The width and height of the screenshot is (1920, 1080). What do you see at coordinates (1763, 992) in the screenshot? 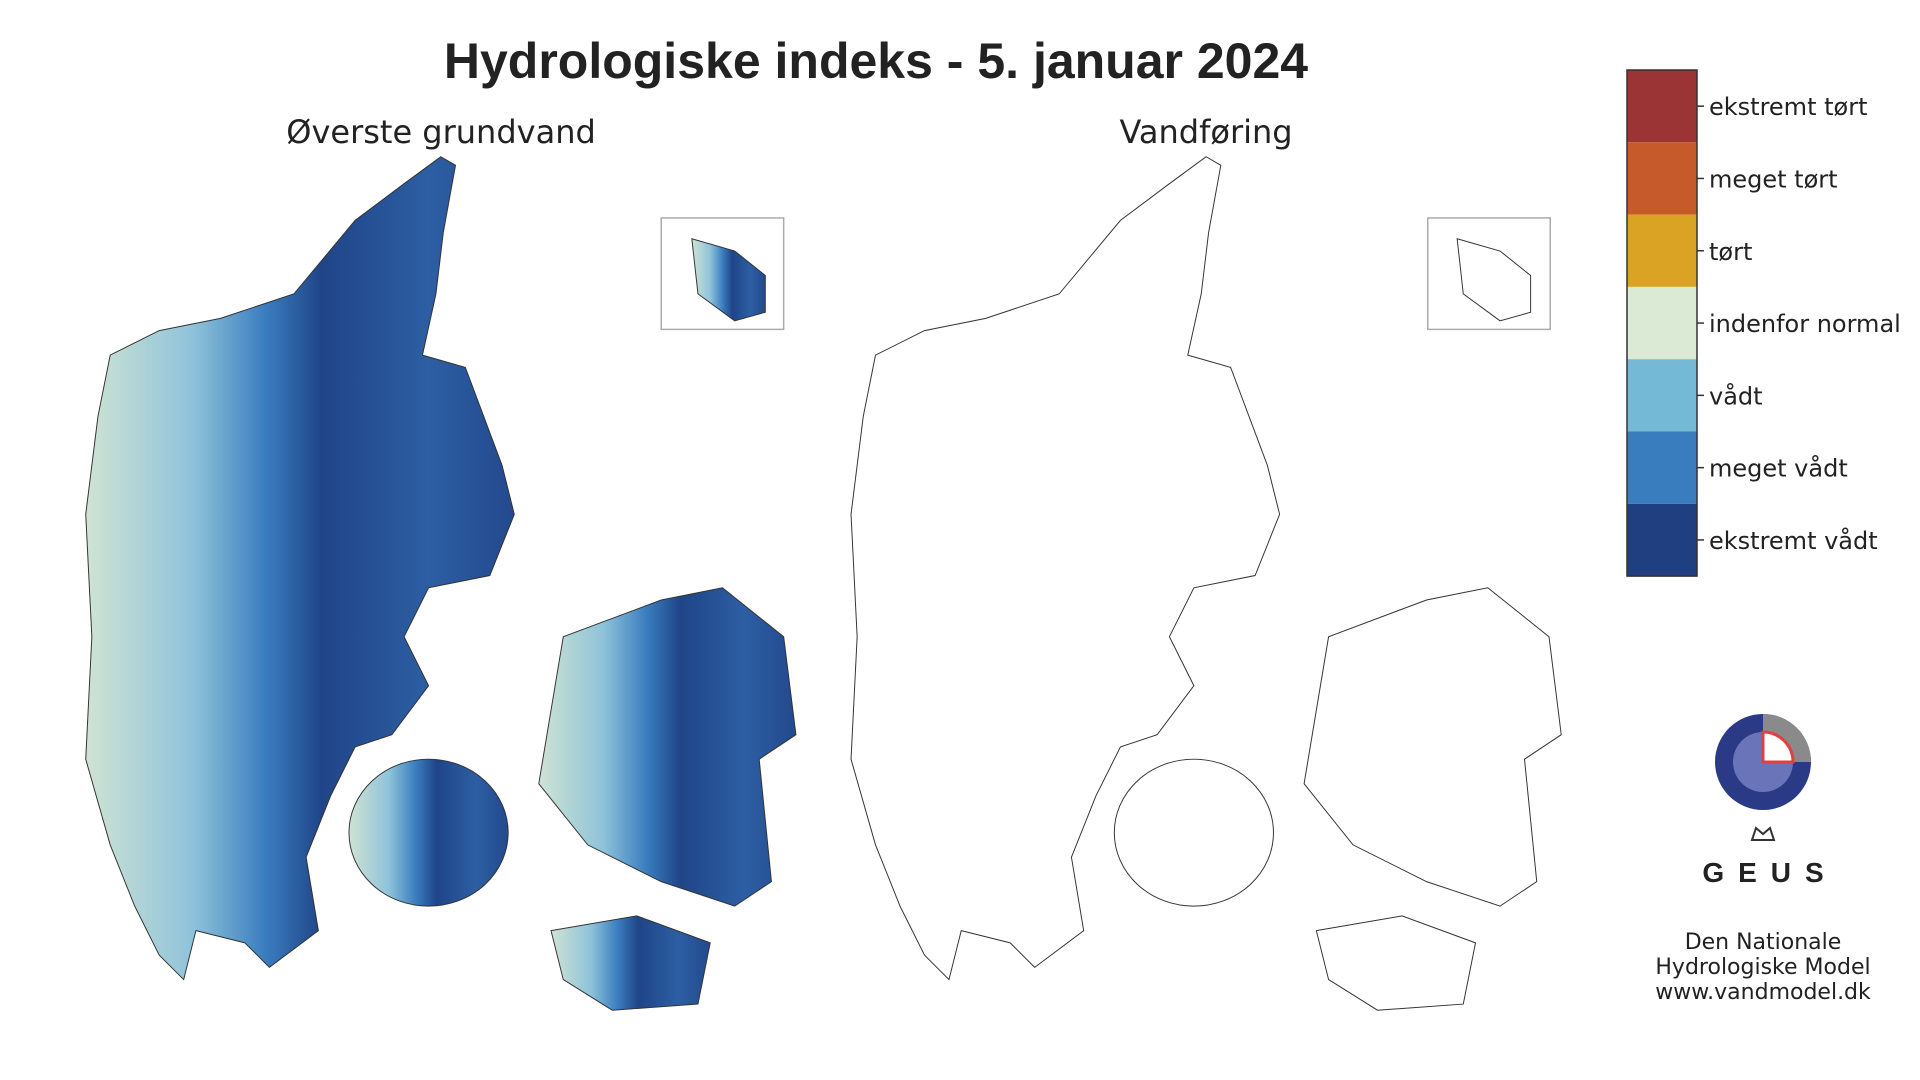
I see `footer-line: www.vandmodel.dk` at bounding box center [1763, 992].